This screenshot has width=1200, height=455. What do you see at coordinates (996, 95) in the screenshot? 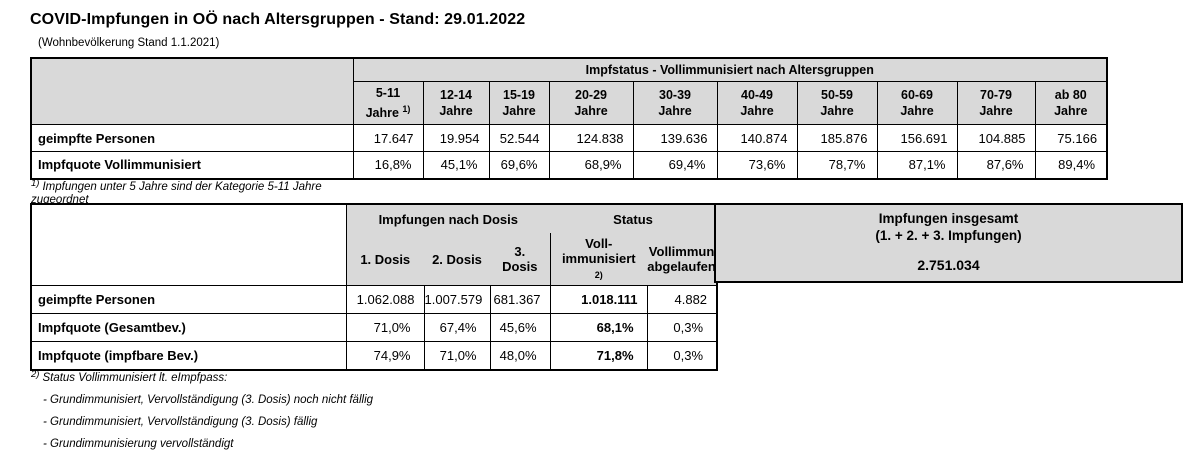
I see `age-range: 70-79` at bounding box center [996, 95].